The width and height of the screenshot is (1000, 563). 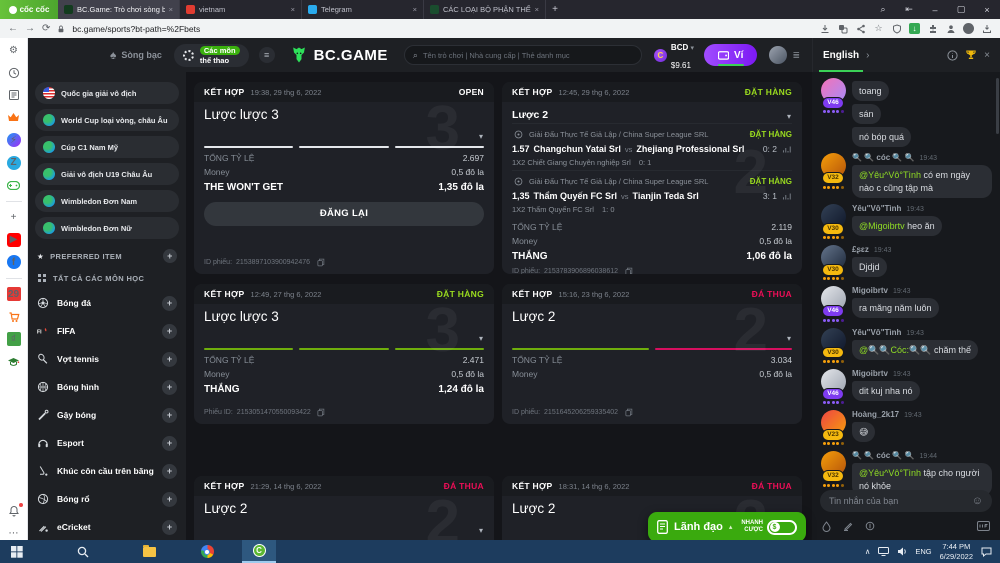 I want to click on clock: 7:44 PM 6/29/2022, so click(x=956, y=551).